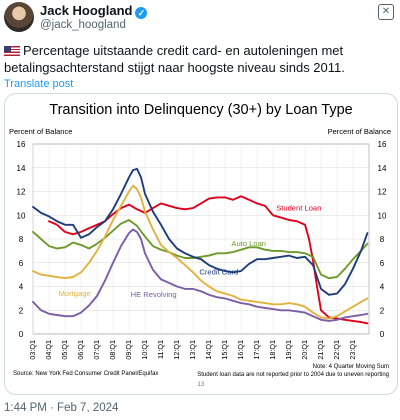 The height and width of the screenshot is (420, 400). What do you see at coordinates (19, 17) in the screenshot?
I see `avatar` at bounding box center [19, 17].